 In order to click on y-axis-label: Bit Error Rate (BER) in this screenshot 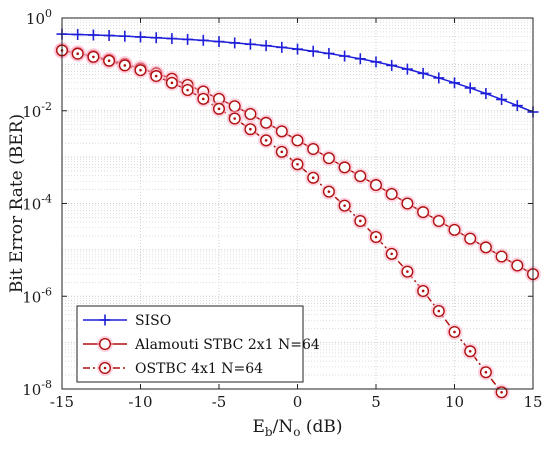, I will do `click(17, 203)`.